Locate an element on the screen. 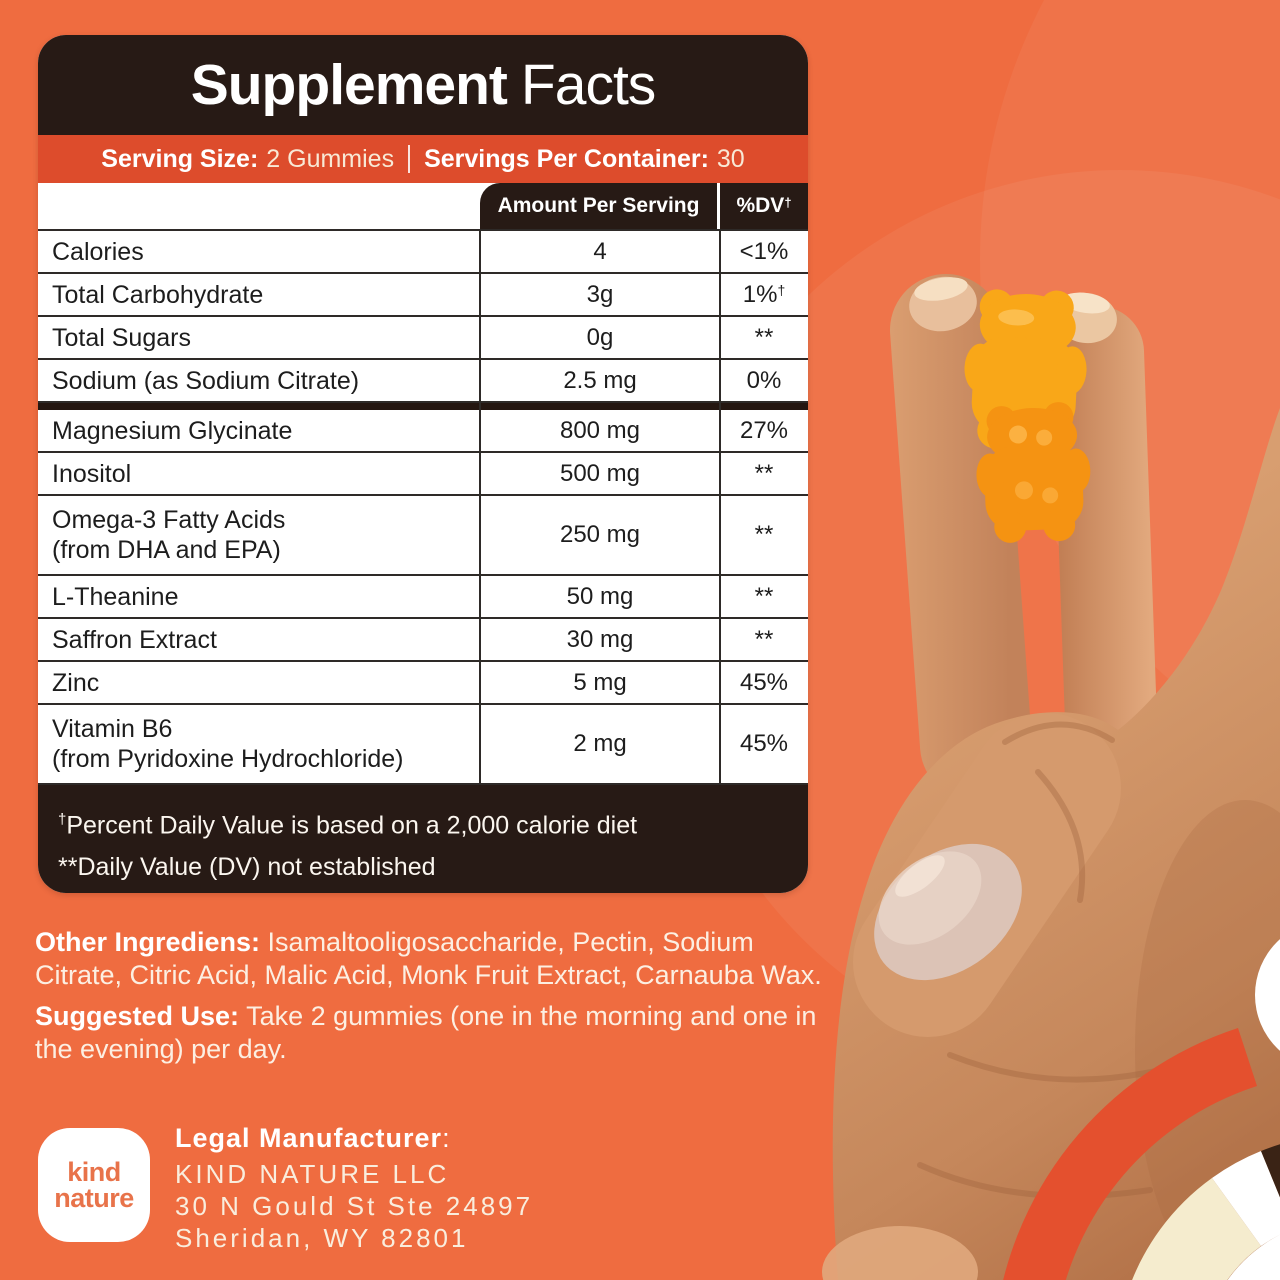 This screenshot has height=1280, width=1280. manufacturer-address2: Sheridan, WY 82801 is located at coordinates (322, 1238).